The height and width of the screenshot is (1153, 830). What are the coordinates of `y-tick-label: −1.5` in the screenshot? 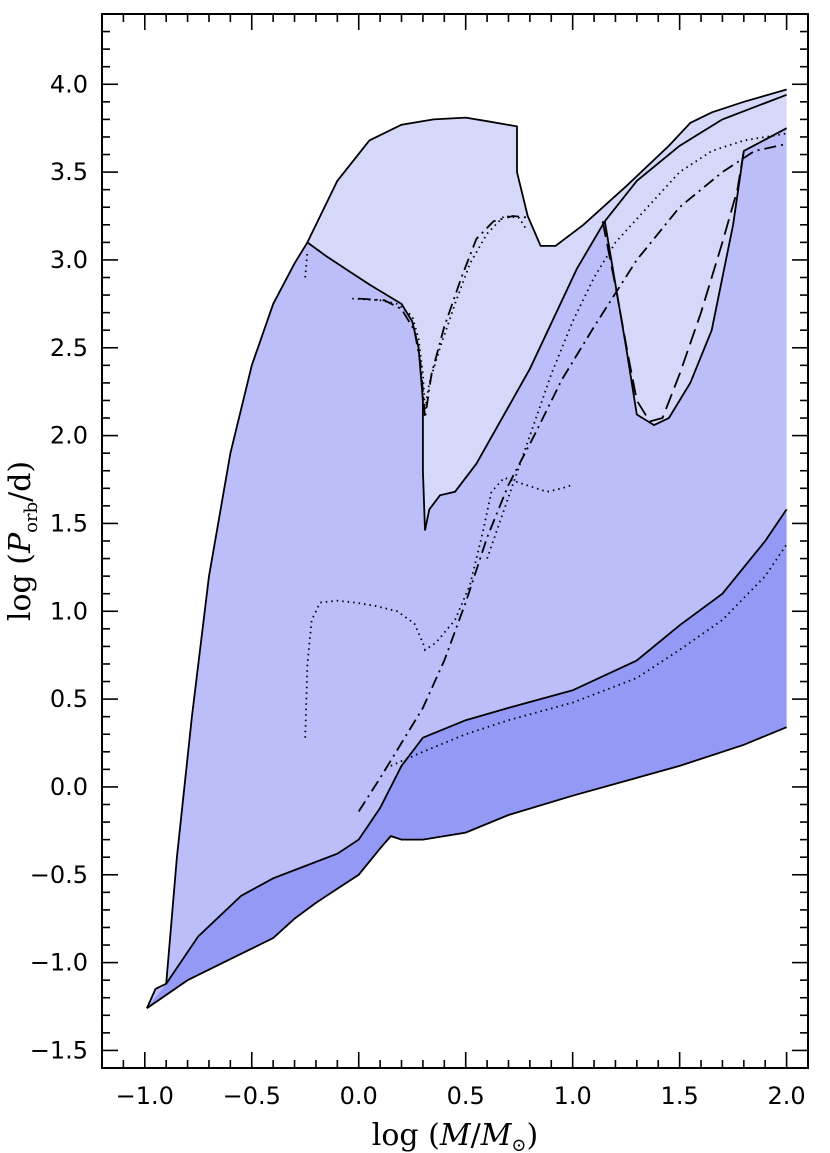 It's located at (59, 1050).